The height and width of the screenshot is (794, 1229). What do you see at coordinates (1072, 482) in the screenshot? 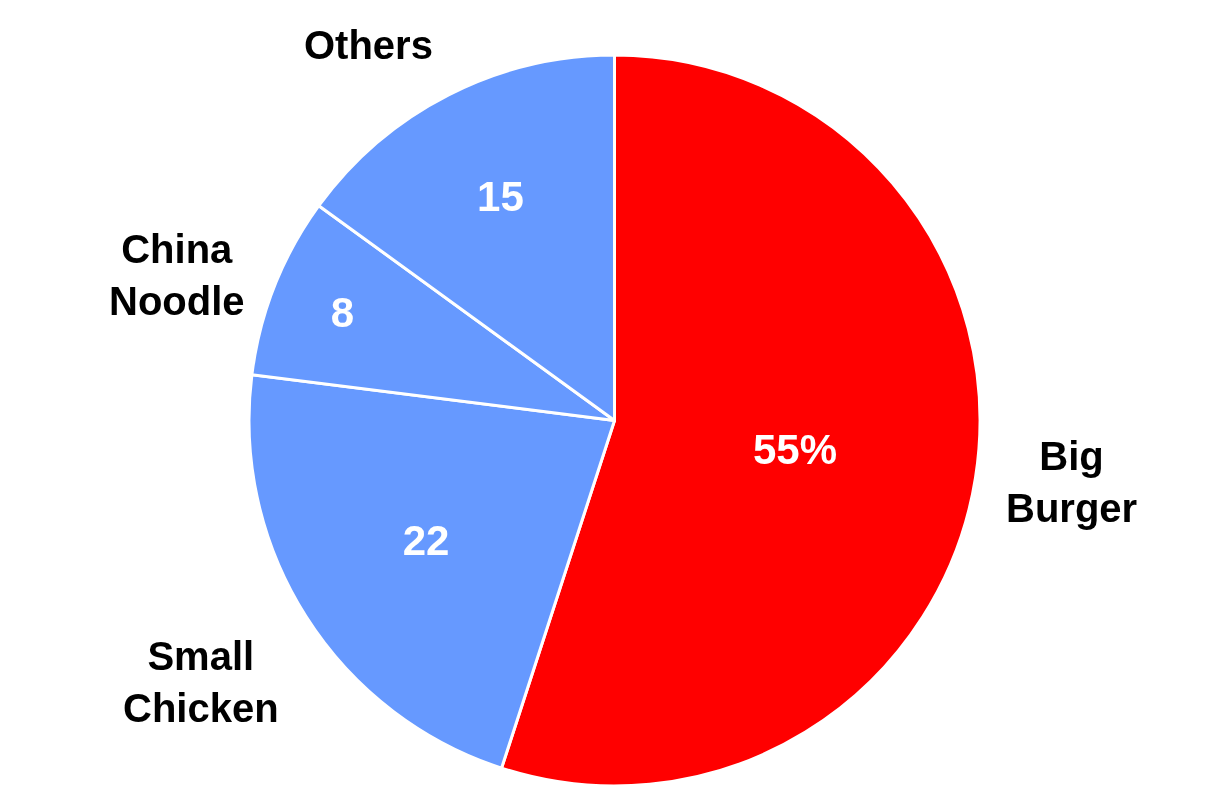
I see `slice-label: Big Burger` at bounding box center [1072, 482].